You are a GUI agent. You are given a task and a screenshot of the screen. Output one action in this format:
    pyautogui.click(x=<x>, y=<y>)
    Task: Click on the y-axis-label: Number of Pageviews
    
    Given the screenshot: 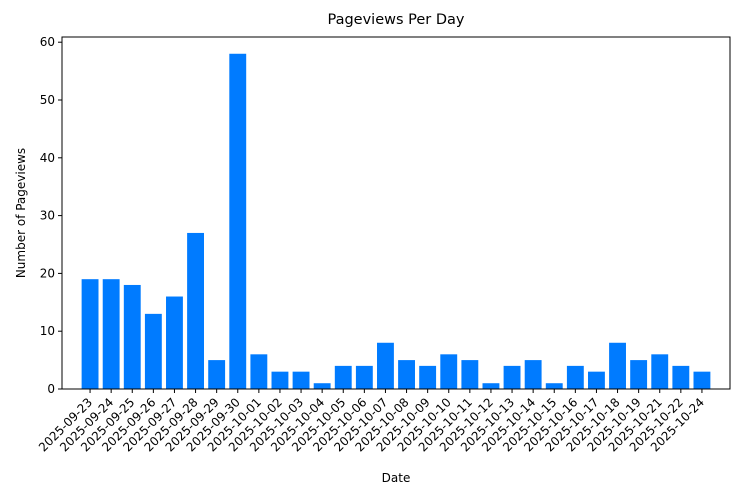 What is the action you would take?
    pyautogui.click(x=21, y=213)
    